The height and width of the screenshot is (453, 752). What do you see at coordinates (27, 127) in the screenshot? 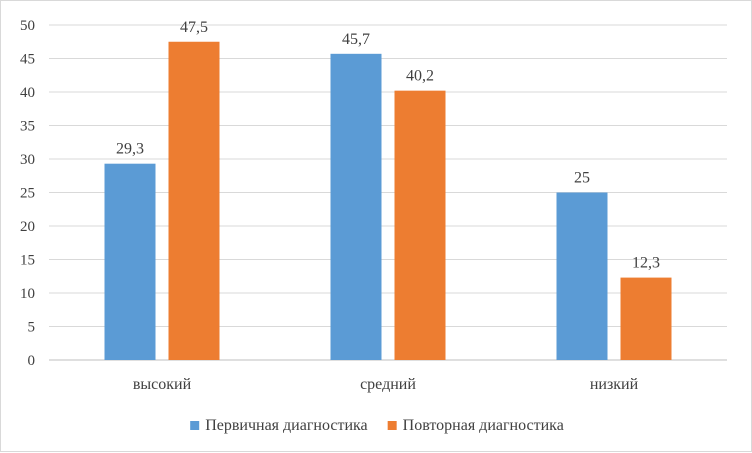
I see `y-tick-label: 35` at bounding box center [27, 127].